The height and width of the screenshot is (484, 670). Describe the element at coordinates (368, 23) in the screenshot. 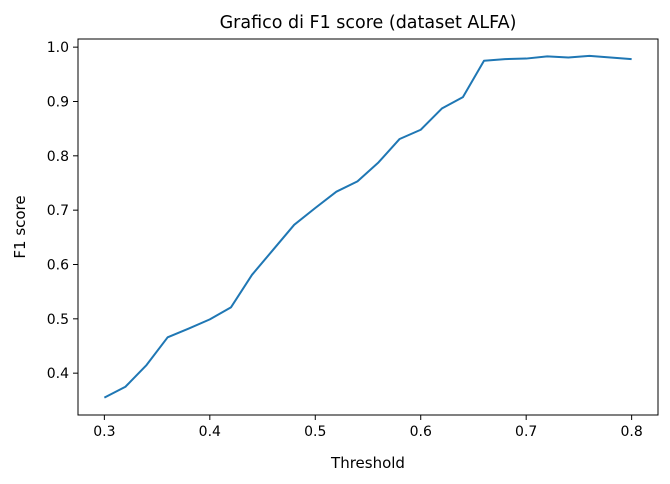

I see `chart-title: Grafico di F1 score (dataset ALFA)` at that location.